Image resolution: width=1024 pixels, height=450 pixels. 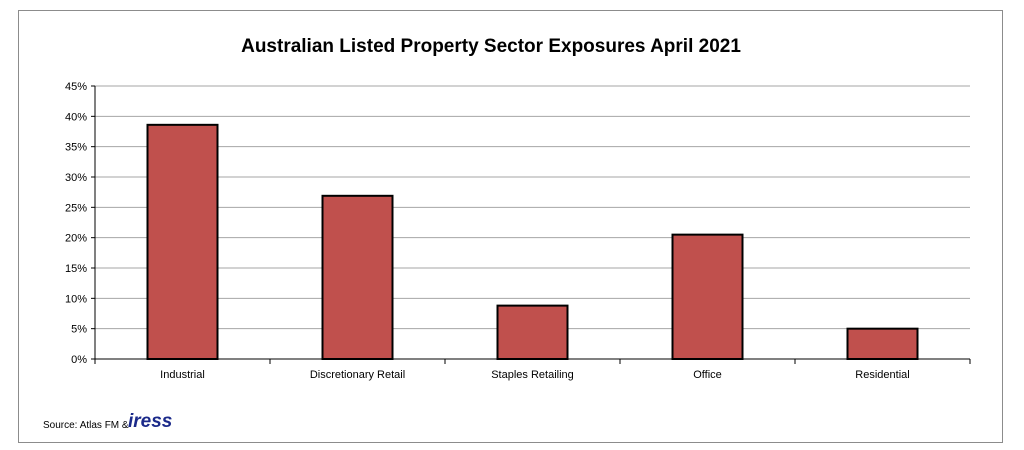 I want to click on y-tick-label: 30%, so click(x=76, y=178).